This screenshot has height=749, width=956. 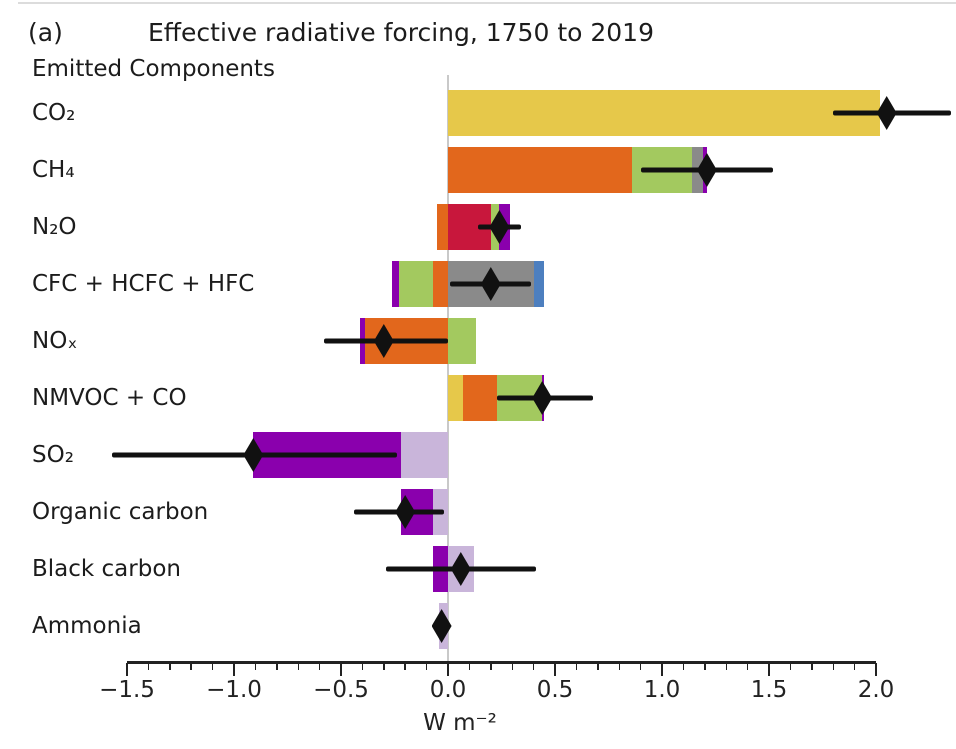 What do you see at coordinates (501, 662) in the screenshot?
I see `x-axis` at bounding box center [501, 662].